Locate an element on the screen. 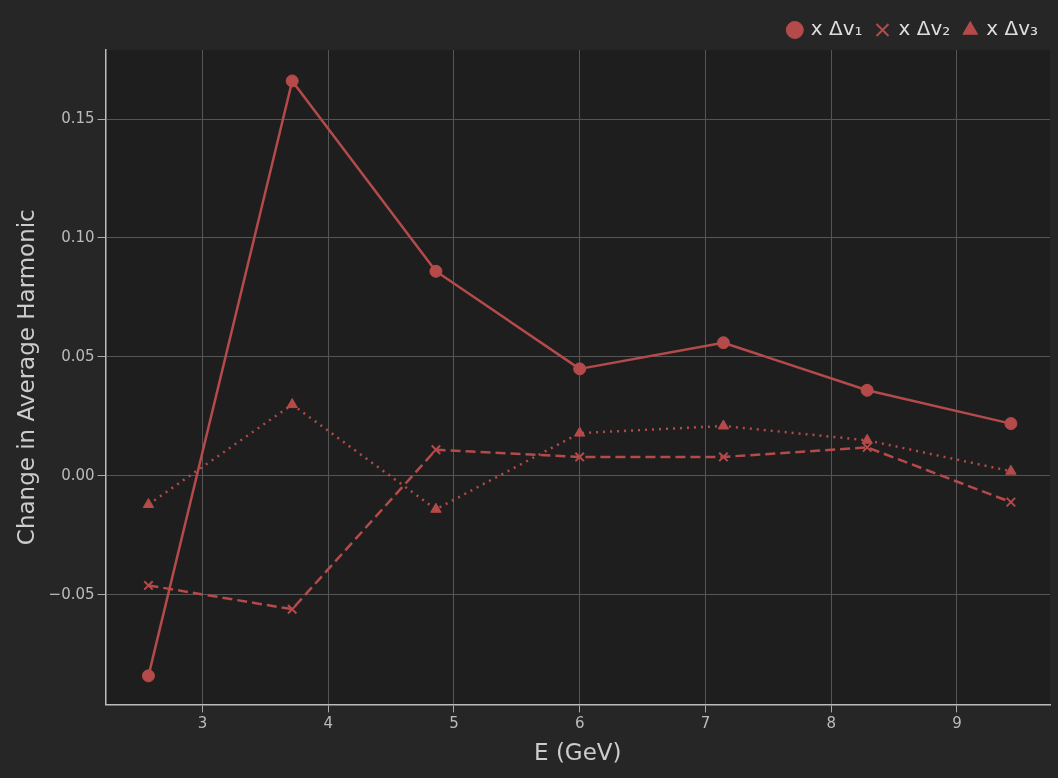  x-axis-title: E (GeV) is located at coordinates (578, 752).